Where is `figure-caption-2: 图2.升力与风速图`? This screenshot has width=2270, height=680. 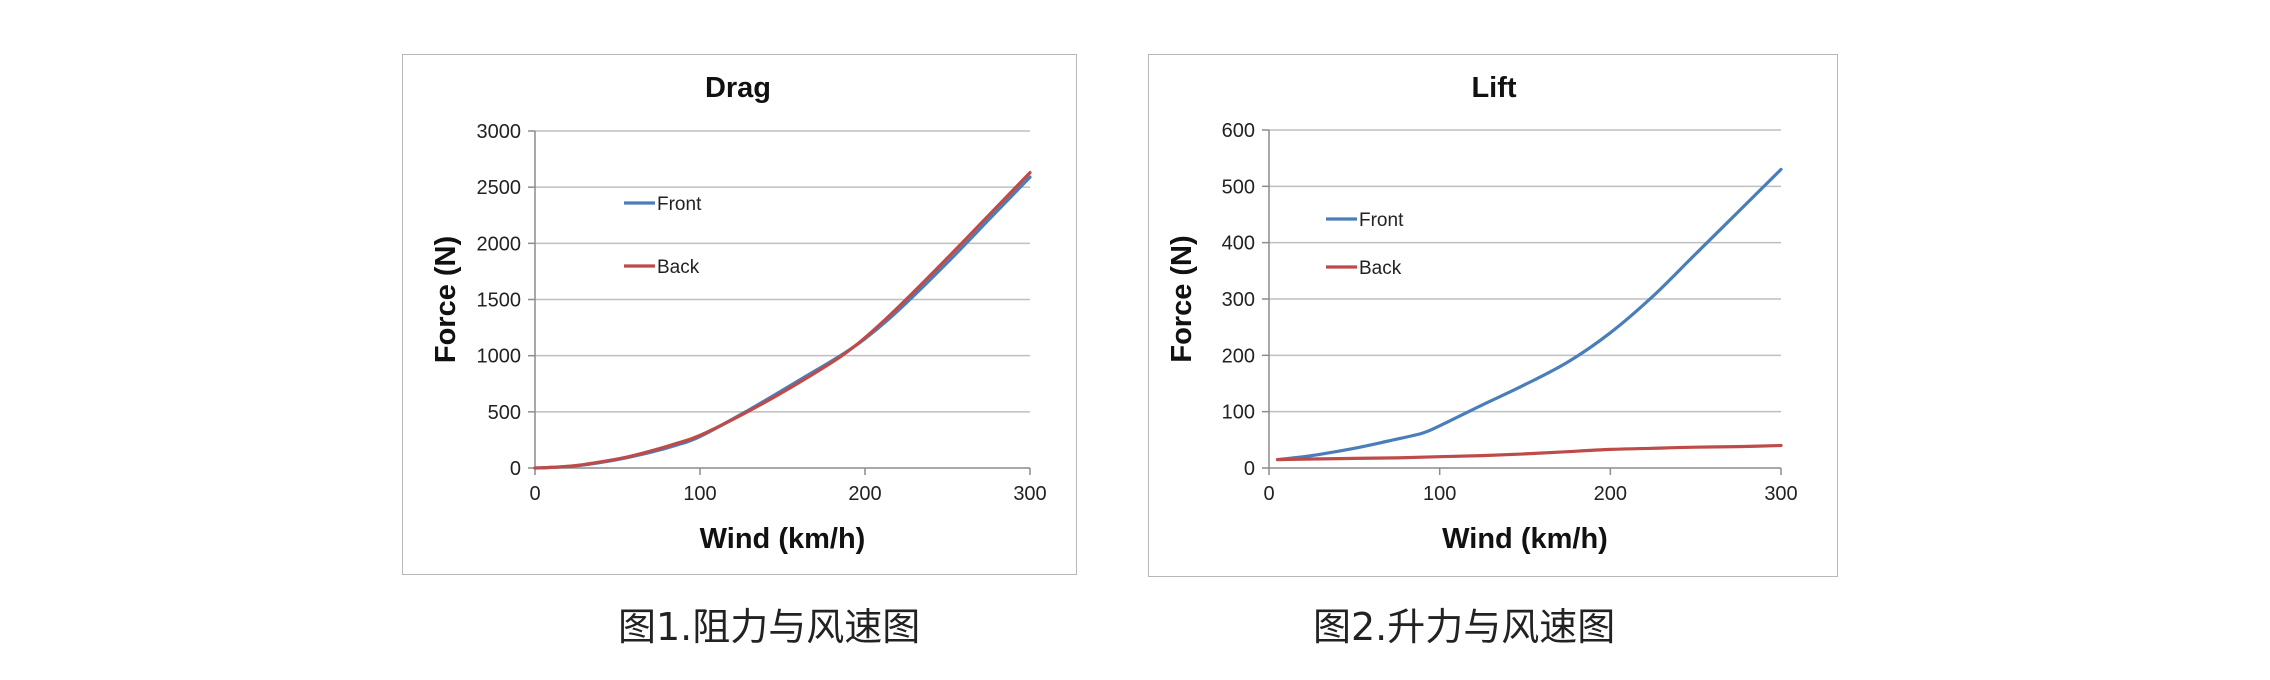 figure-caption-2: 图2.升力与风速图 is located at coordinates (1464, 627).